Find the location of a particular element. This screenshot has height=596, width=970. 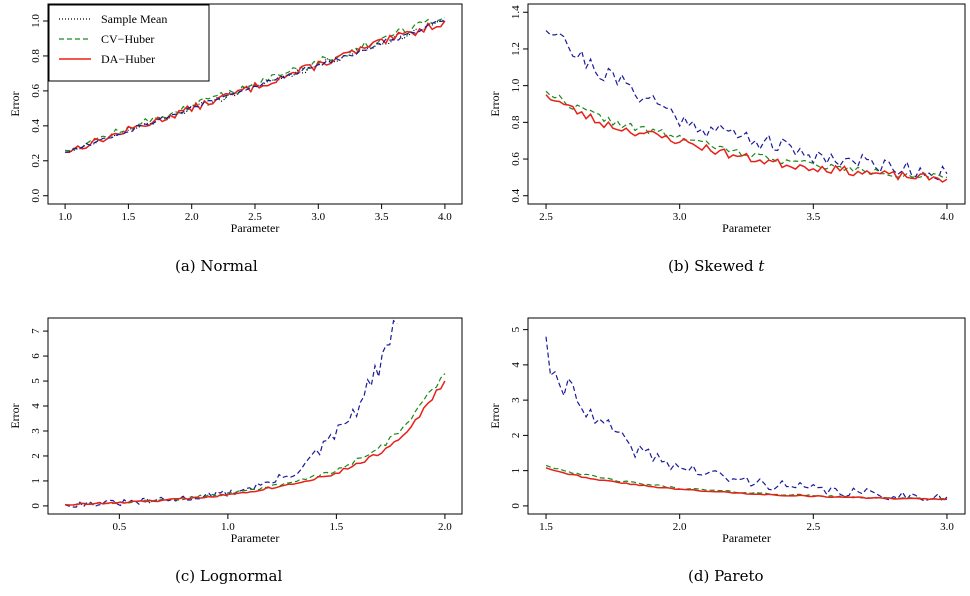

caption-a: (a) Normal is located at coordinates (216, 266).